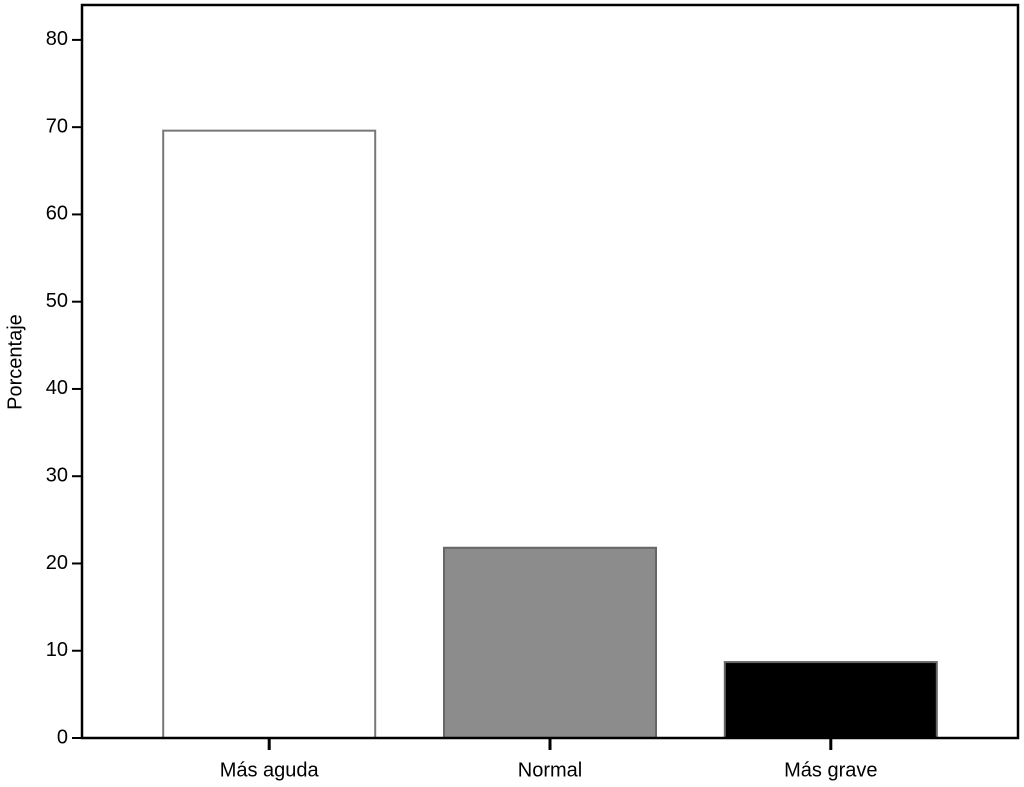 This screenshot has width=1024, height=787. Describe the element at coordinates (550, 770) in the screenshot. I see `x-tick-label: Normal` at that location.